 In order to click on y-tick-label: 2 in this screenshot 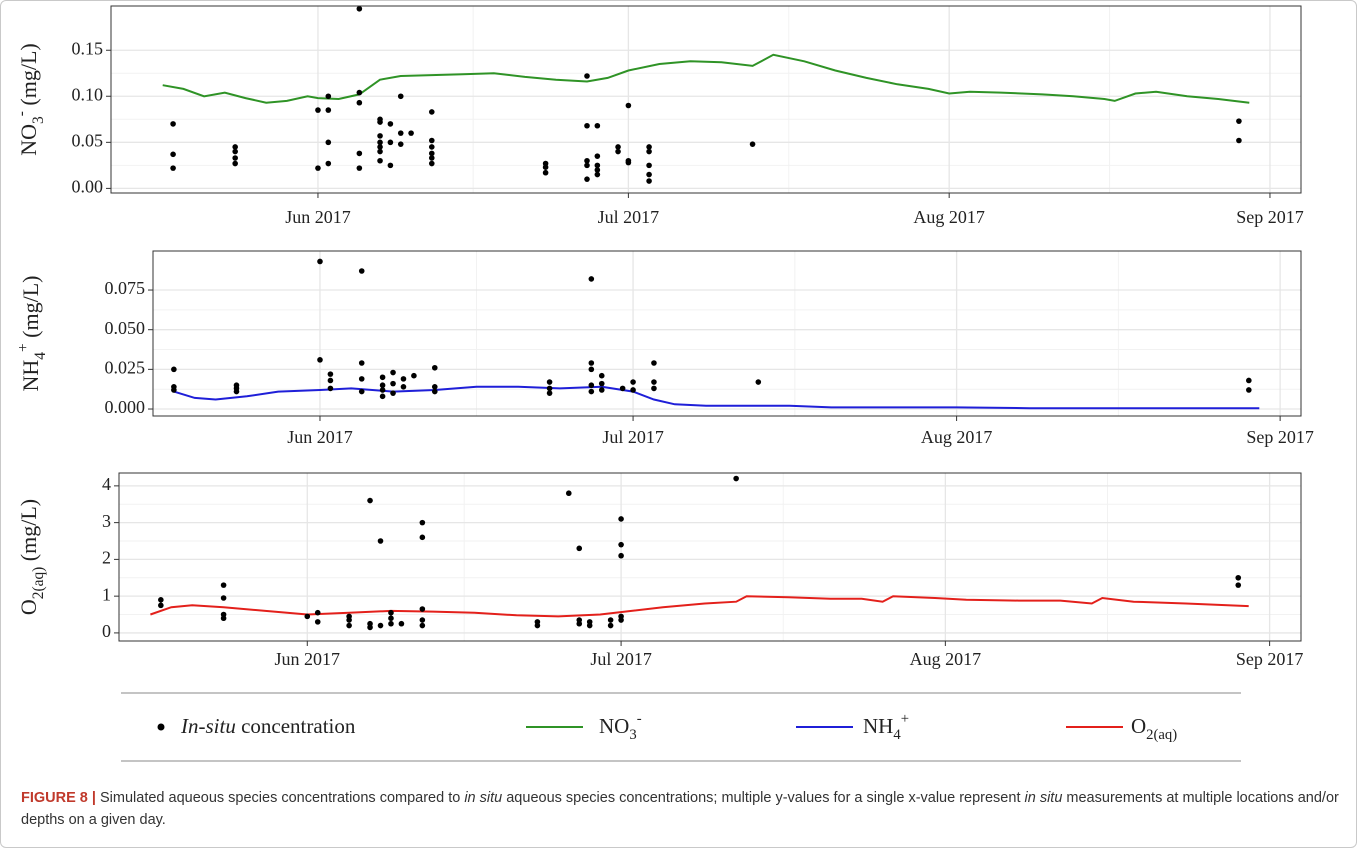, I will do `click(106, 558)`.